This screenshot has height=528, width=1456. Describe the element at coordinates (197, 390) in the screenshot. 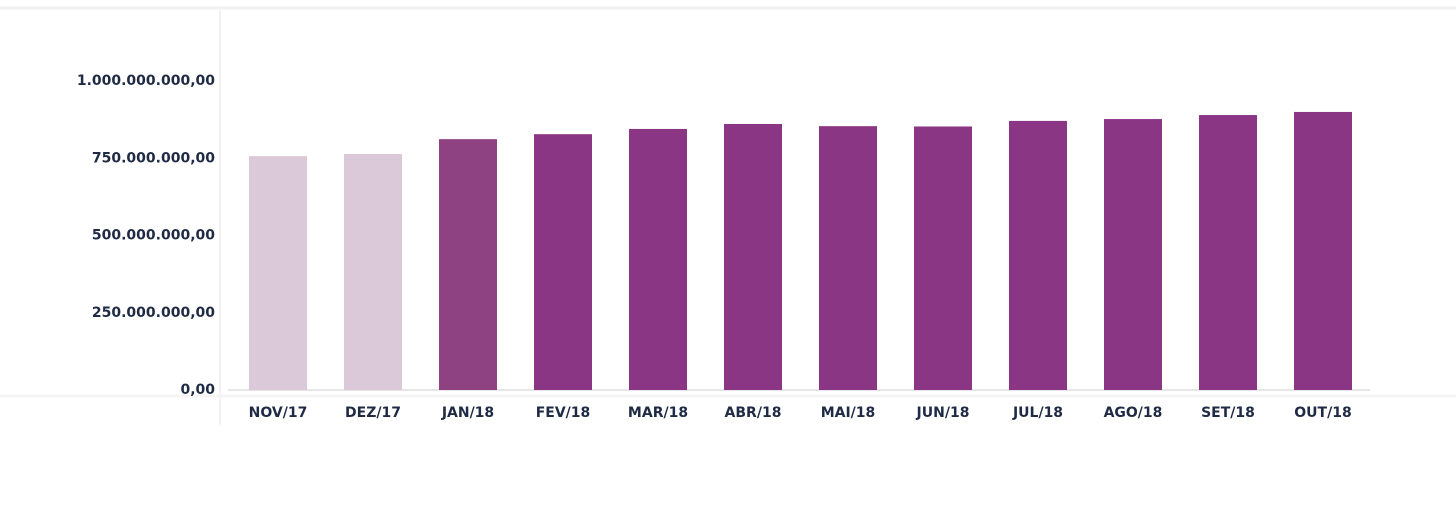

I see `y-tick-label: 0,00` at that location.